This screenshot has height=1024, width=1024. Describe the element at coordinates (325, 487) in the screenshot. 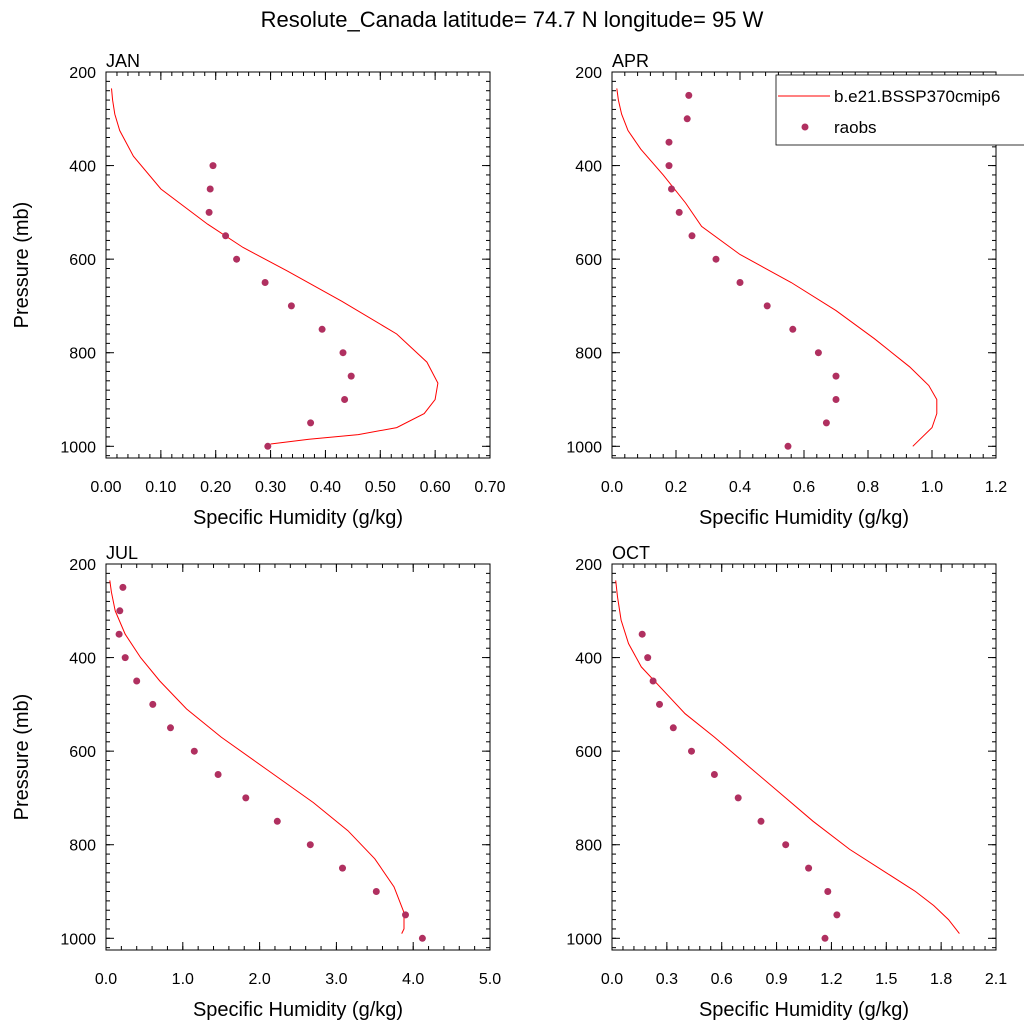

I see `x-tick-label: 0.40` at that location.